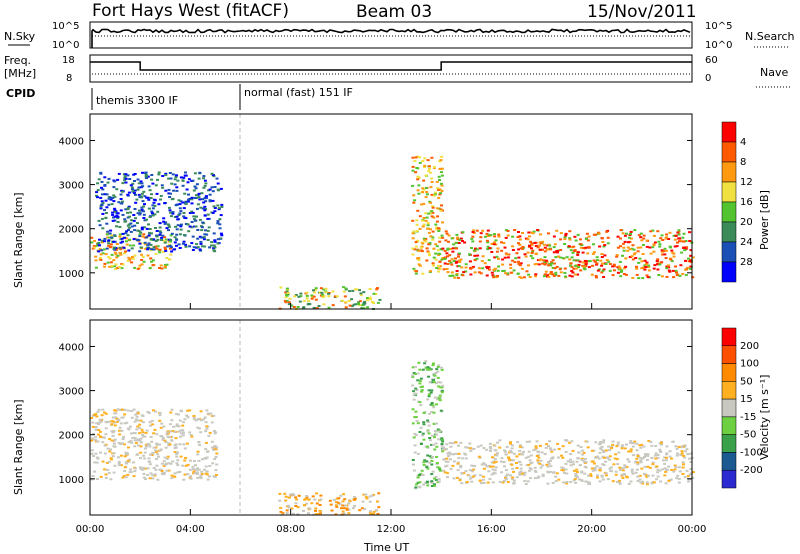 This screenshot has width=800, height=554. Describe the element at coordinates (749, 346) in the screenshot. I see `colorbar-tick-label: 200` at that location.